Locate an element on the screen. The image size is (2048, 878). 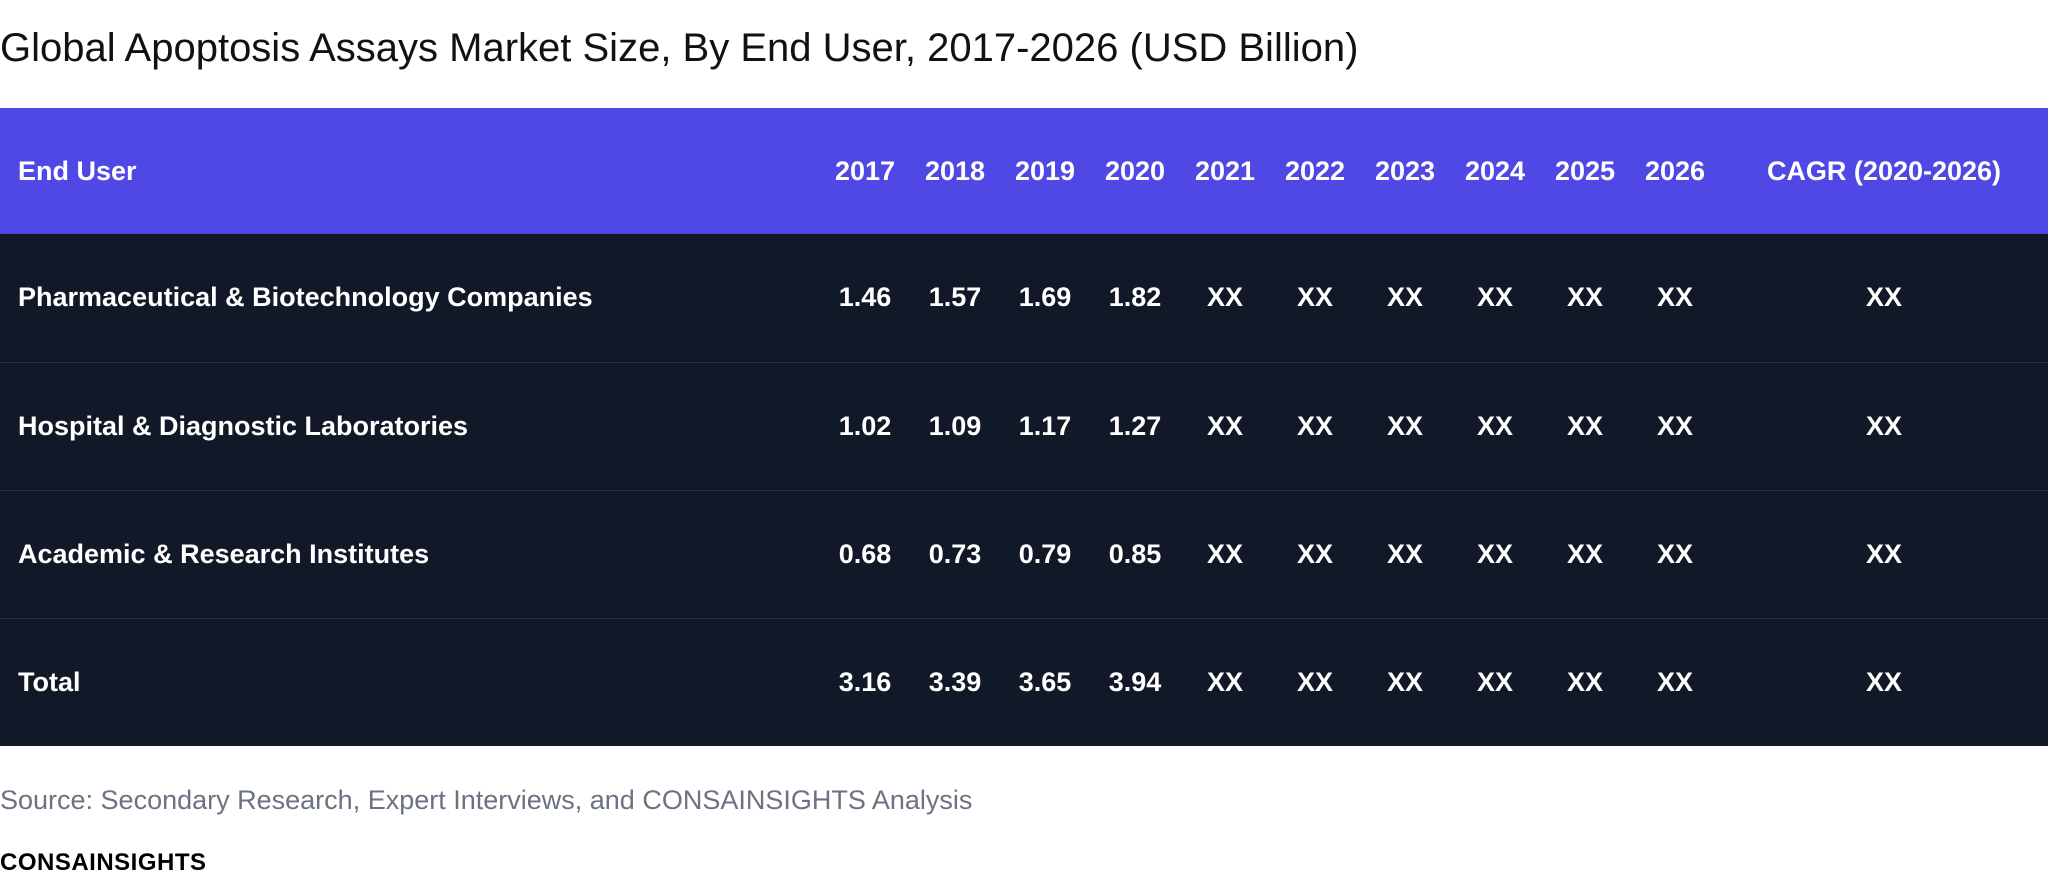
value-cell: 3.65 is located at coordinates (1045, 681).